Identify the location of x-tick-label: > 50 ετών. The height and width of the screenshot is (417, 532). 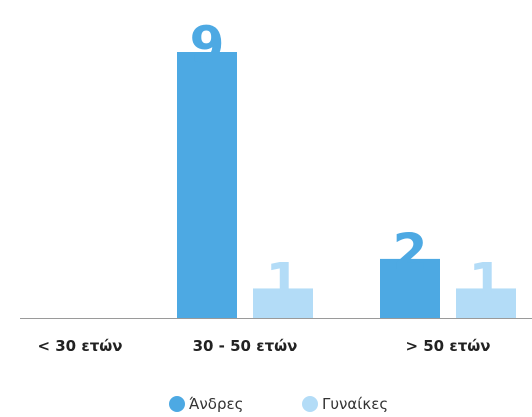
(447, 346).